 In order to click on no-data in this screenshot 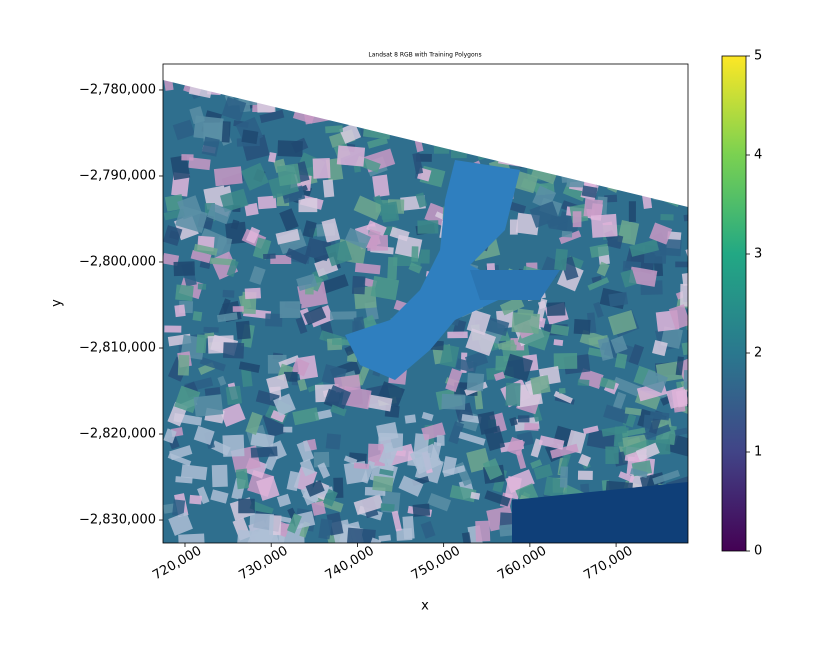, I will do `click(425, 135)`.